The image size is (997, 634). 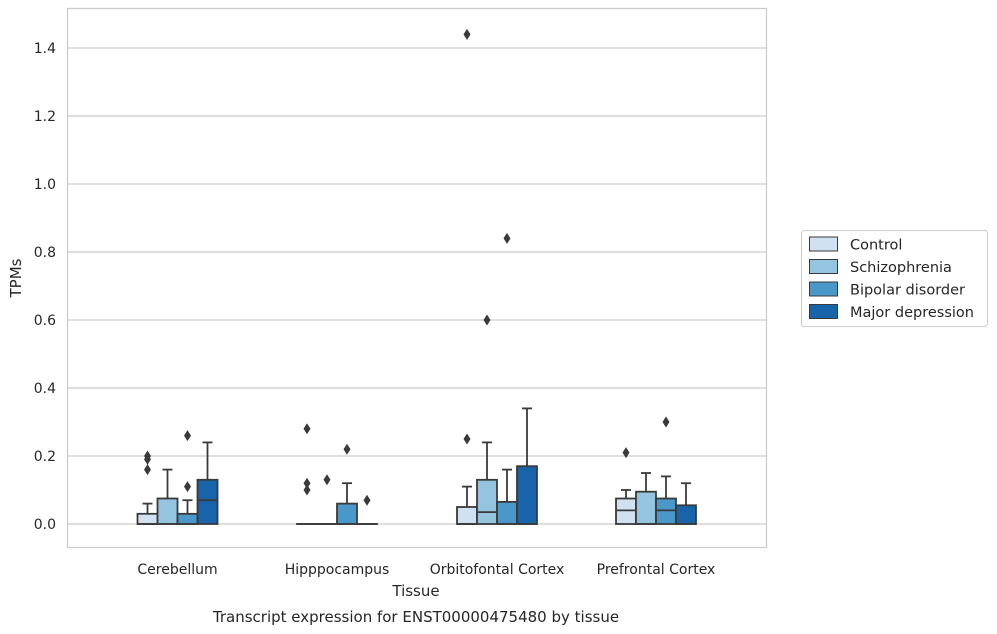 What do you see at coordinates (907, 291) in the screenshot?
I see `legend-label: Bipolar disorder` at bounding box center [907, 291].